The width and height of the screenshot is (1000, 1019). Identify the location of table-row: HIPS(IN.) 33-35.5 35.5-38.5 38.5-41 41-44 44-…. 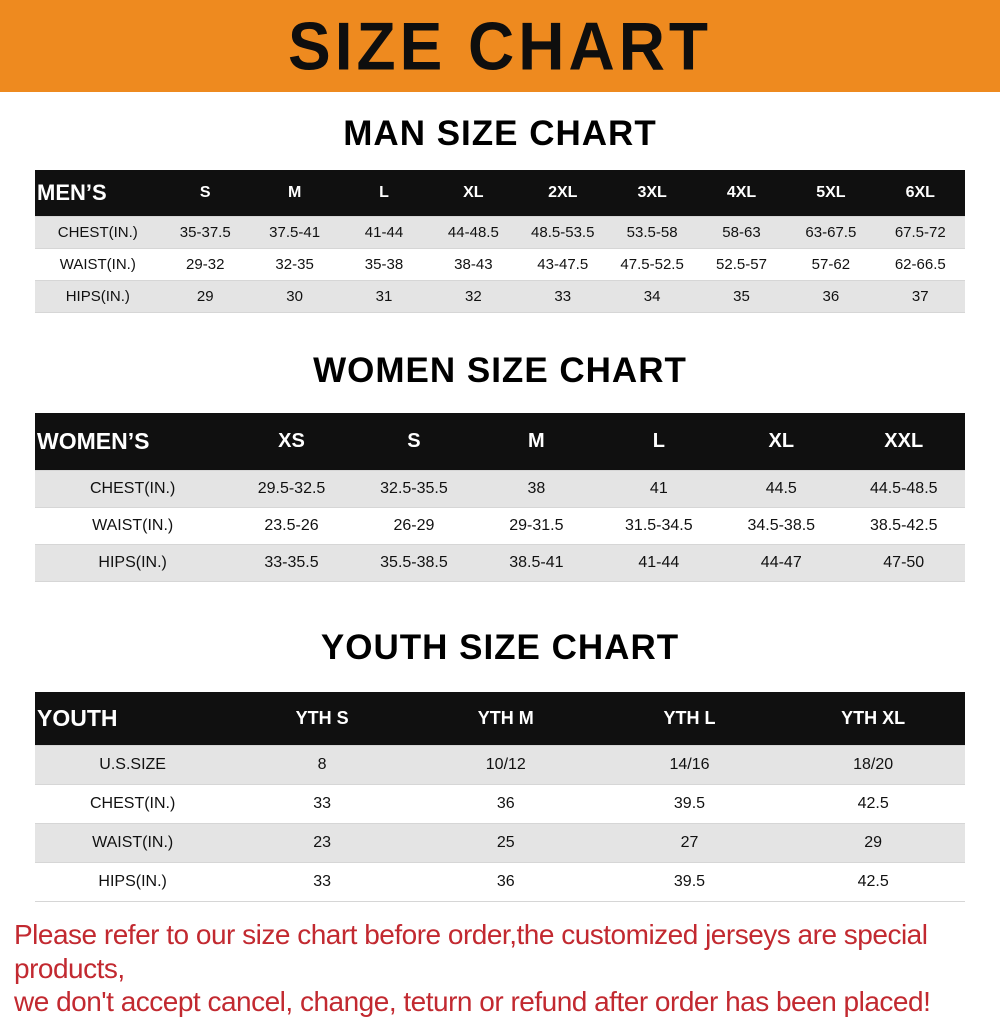
(500, 563).